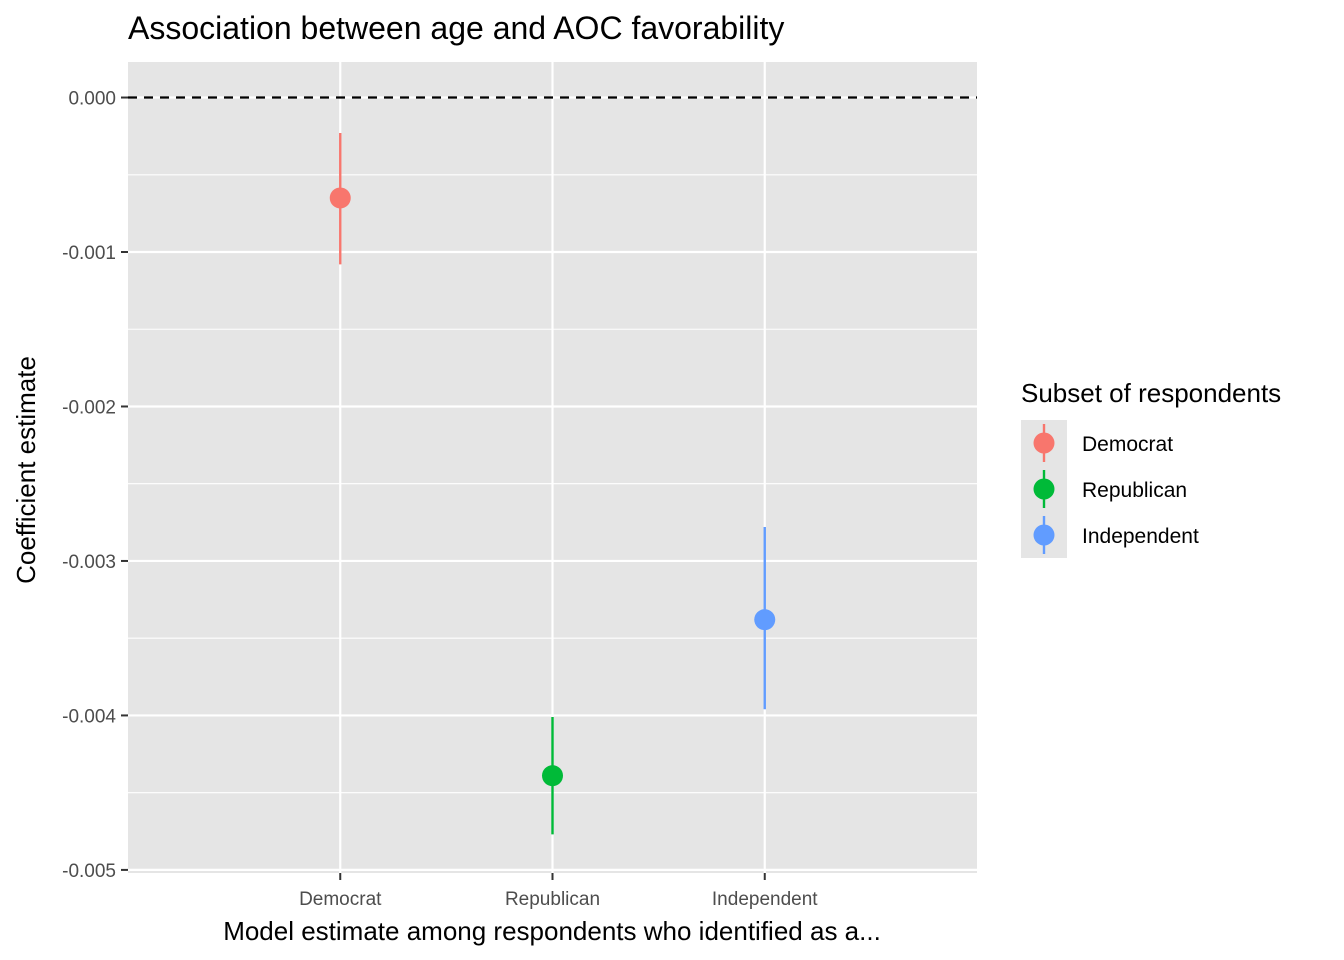  What do you see at coordinates (26, 470) in the screenshot?
I see `y-axis-title: Coefficient estimate` at bounding box center [26, 470].